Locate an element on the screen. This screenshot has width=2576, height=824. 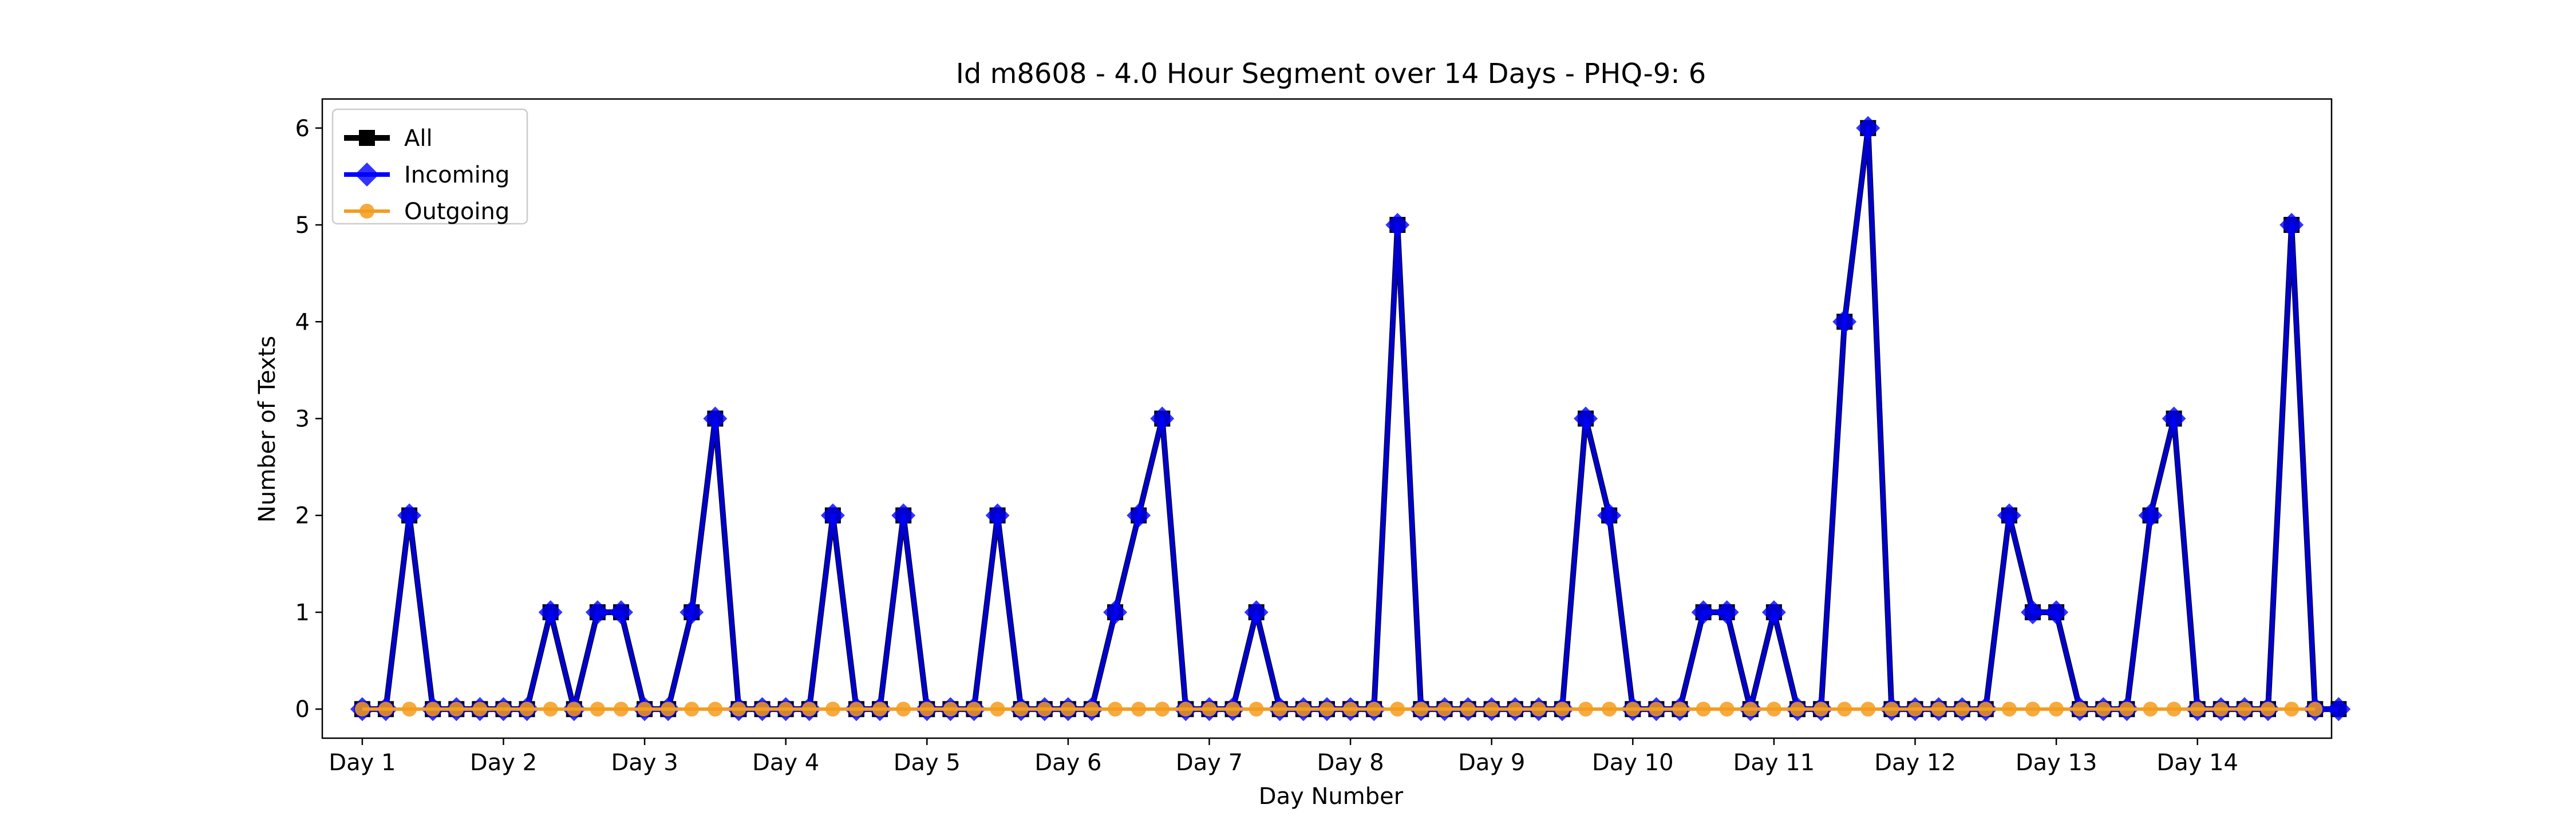
legend-item: Incoming is located at coordinates (426, 175).